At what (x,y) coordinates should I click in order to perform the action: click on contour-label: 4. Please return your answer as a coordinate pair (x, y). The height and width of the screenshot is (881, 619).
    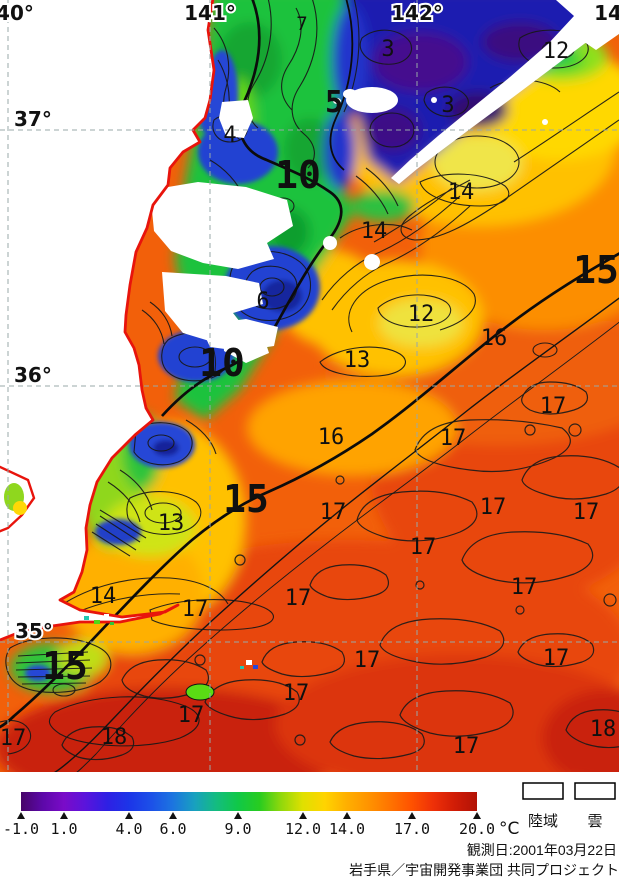
    Looking at the image, I should click on (229, 135).